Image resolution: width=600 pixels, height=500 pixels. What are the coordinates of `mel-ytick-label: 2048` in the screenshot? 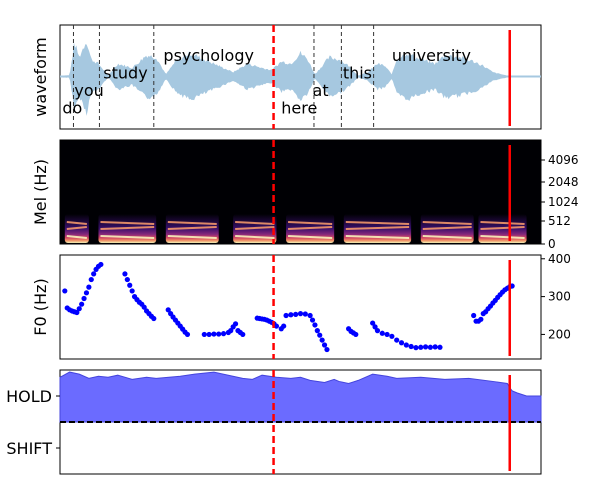 It's located at (563, 182).